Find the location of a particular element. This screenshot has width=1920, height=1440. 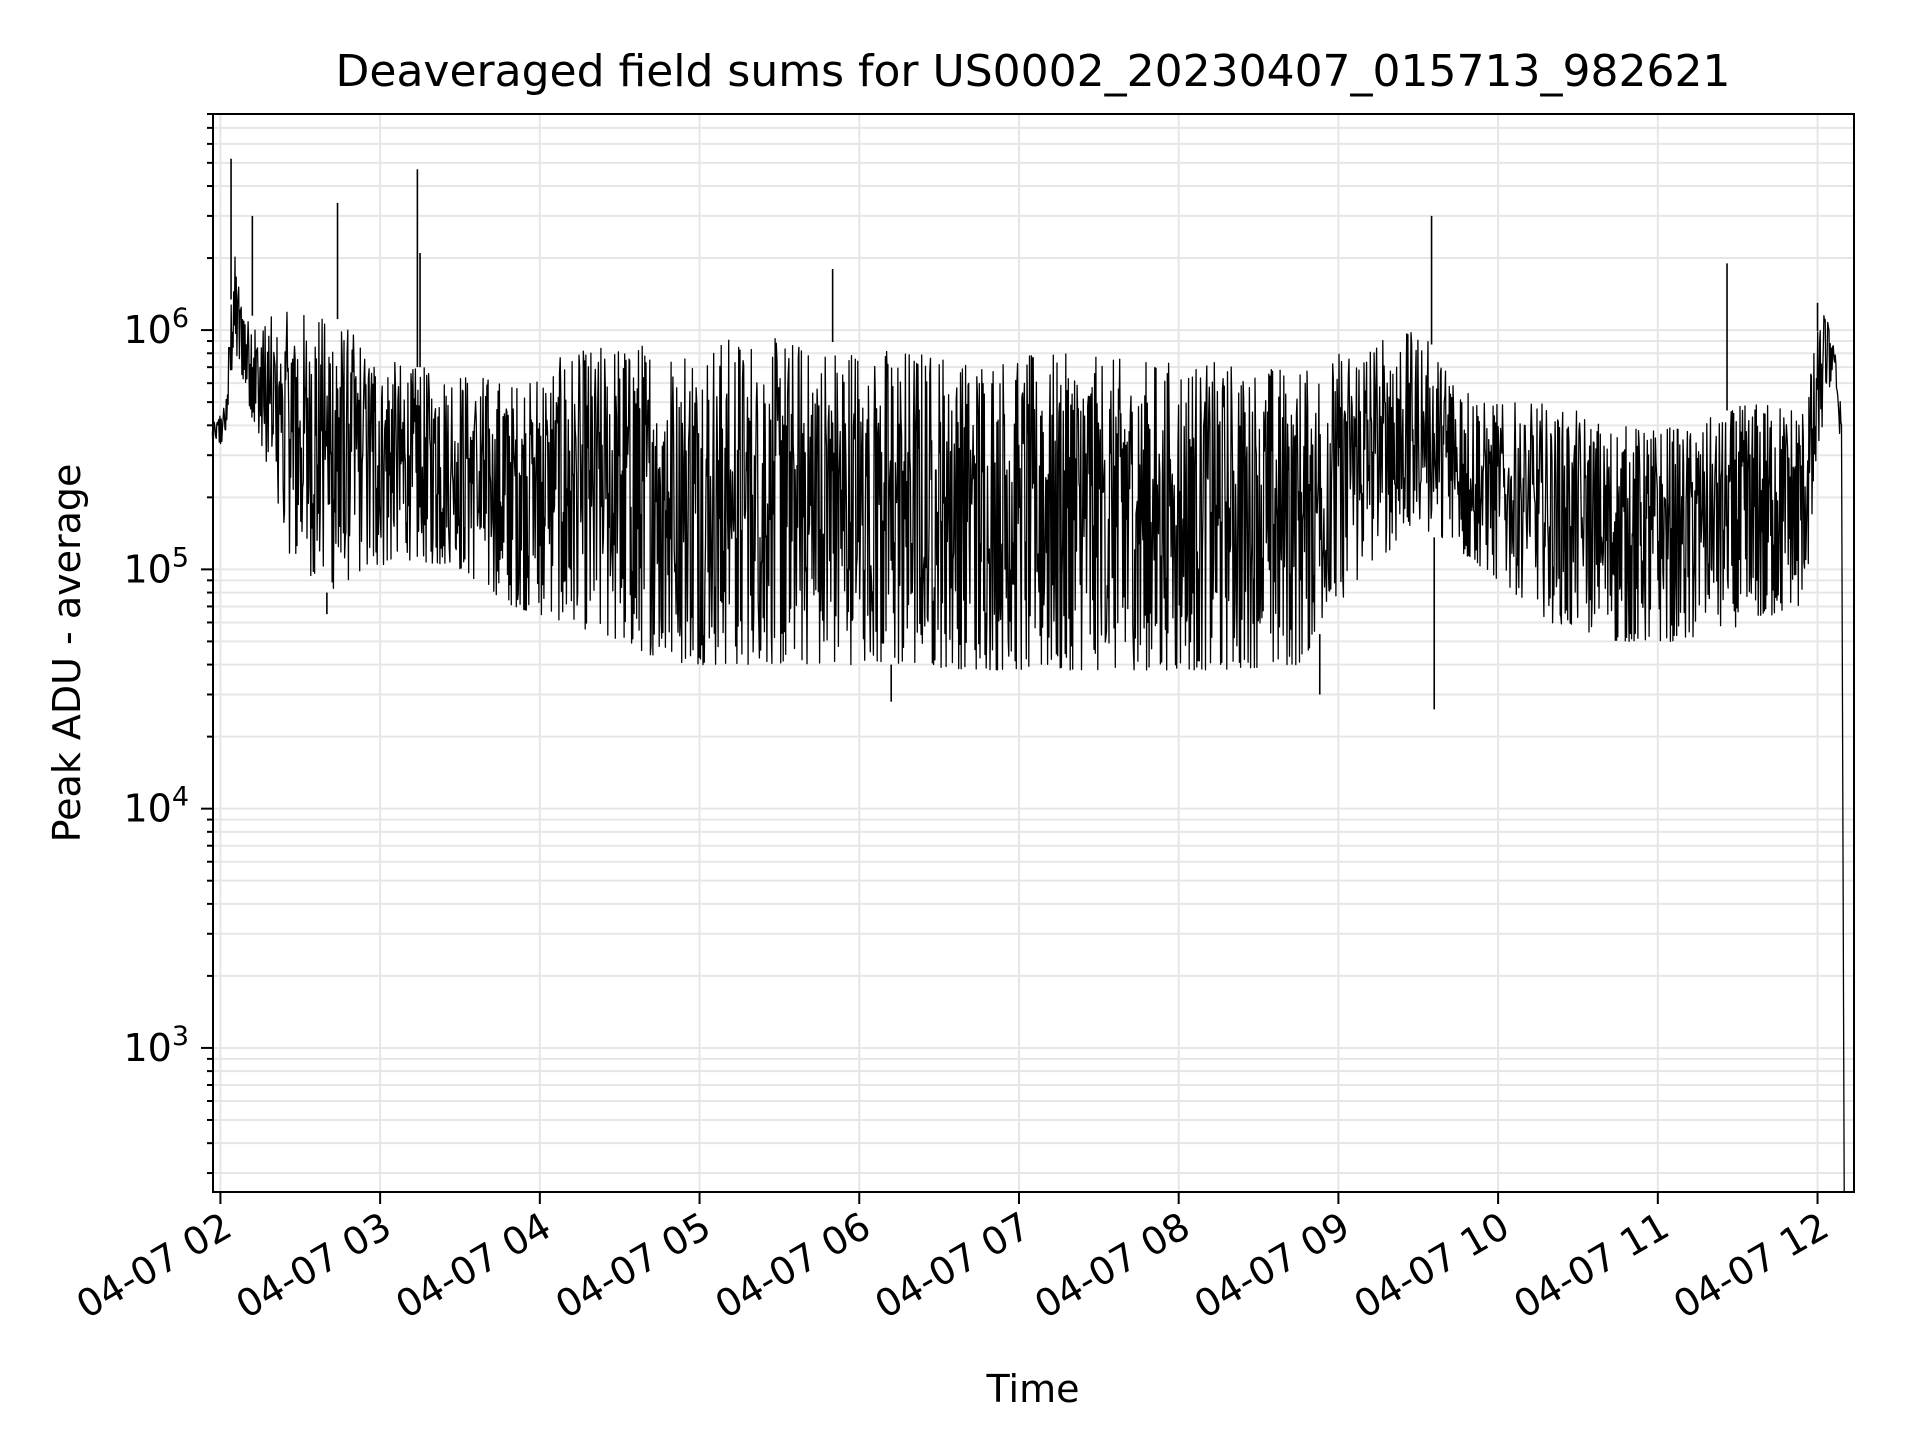

y-tick-exponent: 5 is located at coordinates (180, 557).